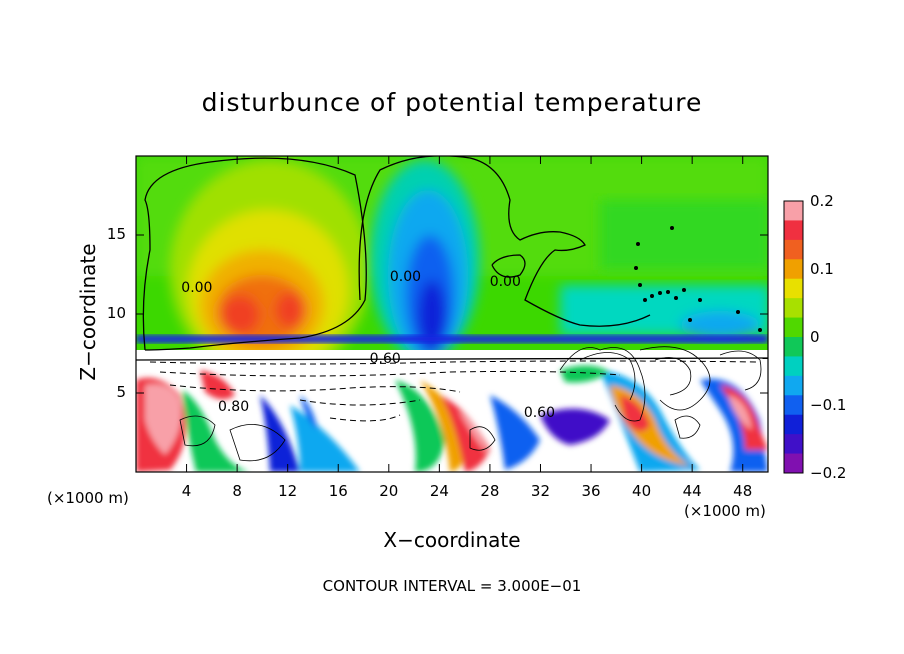 This screenshot has height=654, width=904. I want to click on x-unit-right: (×1000 m), so click(725, 511).